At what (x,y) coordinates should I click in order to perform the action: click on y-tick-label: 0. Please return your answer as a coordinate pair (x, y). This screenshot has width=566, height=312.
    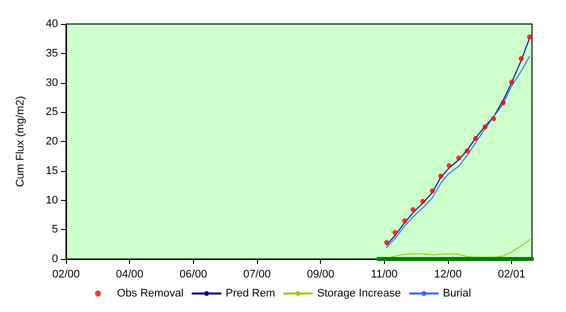
    Looking at the image, I should click on (55, 259).